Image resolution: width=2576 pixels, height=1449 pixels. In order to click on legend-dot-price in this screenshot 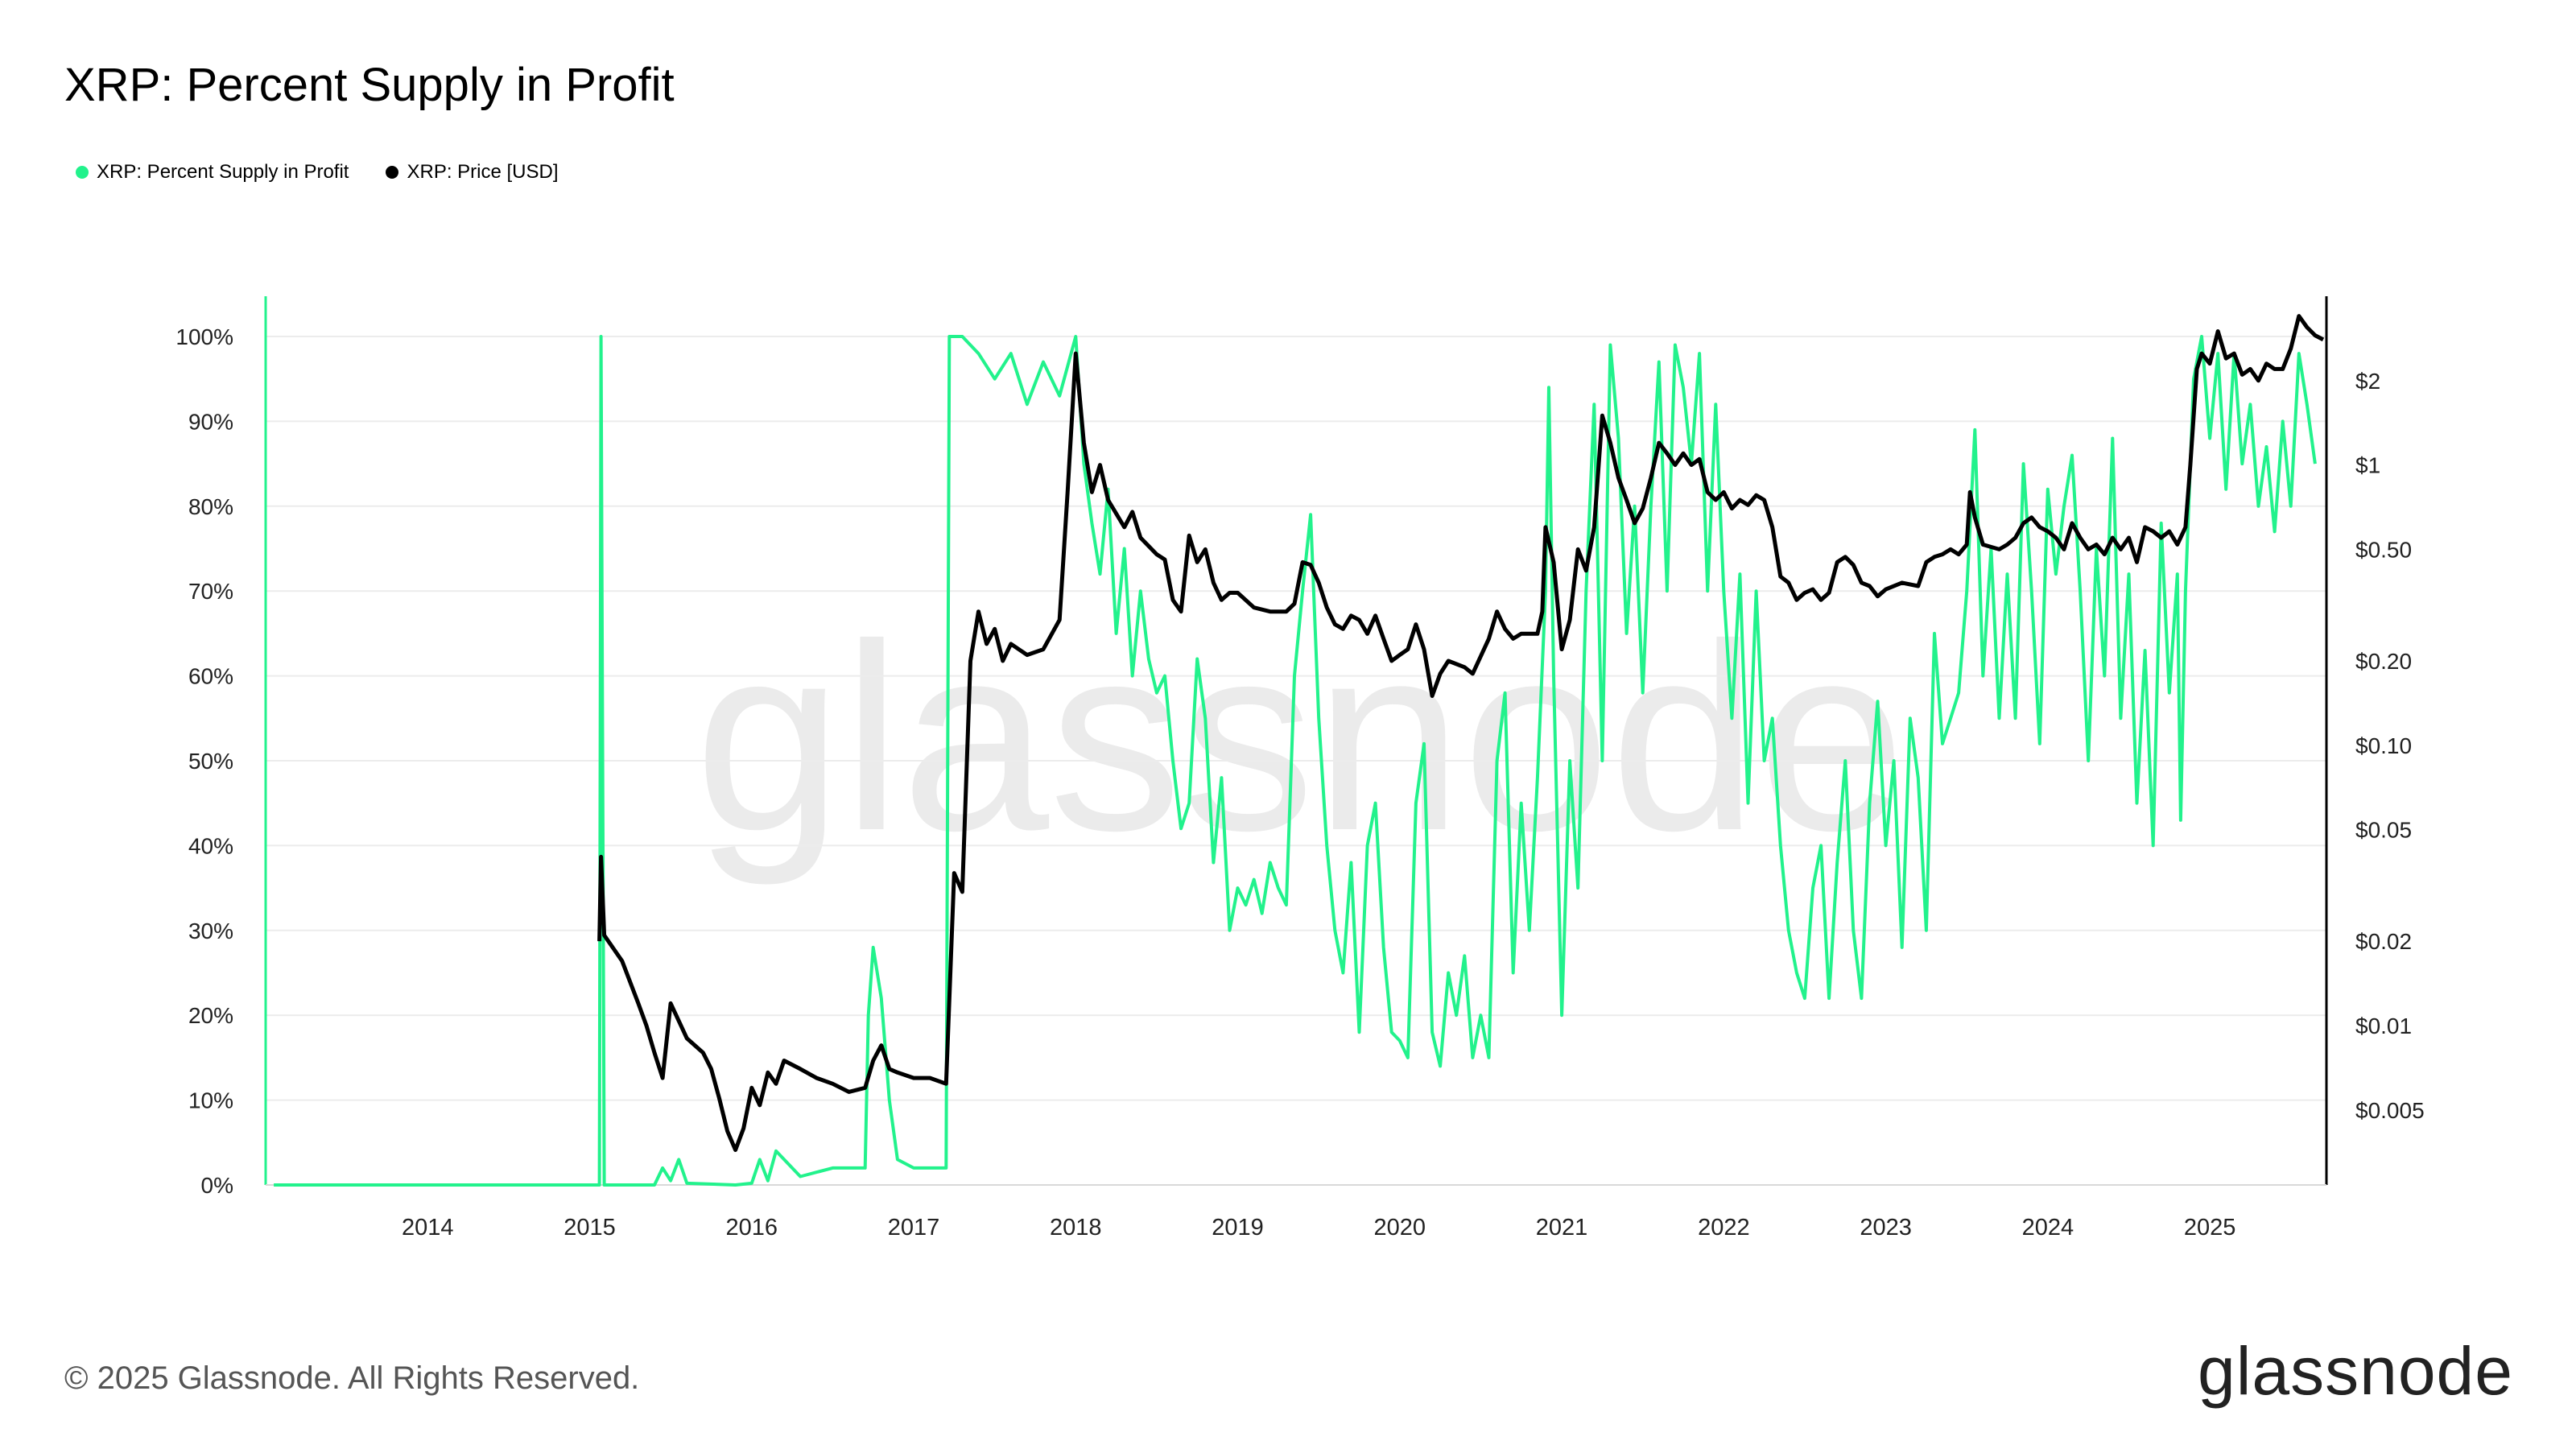, I will do `click(392, 172)`.